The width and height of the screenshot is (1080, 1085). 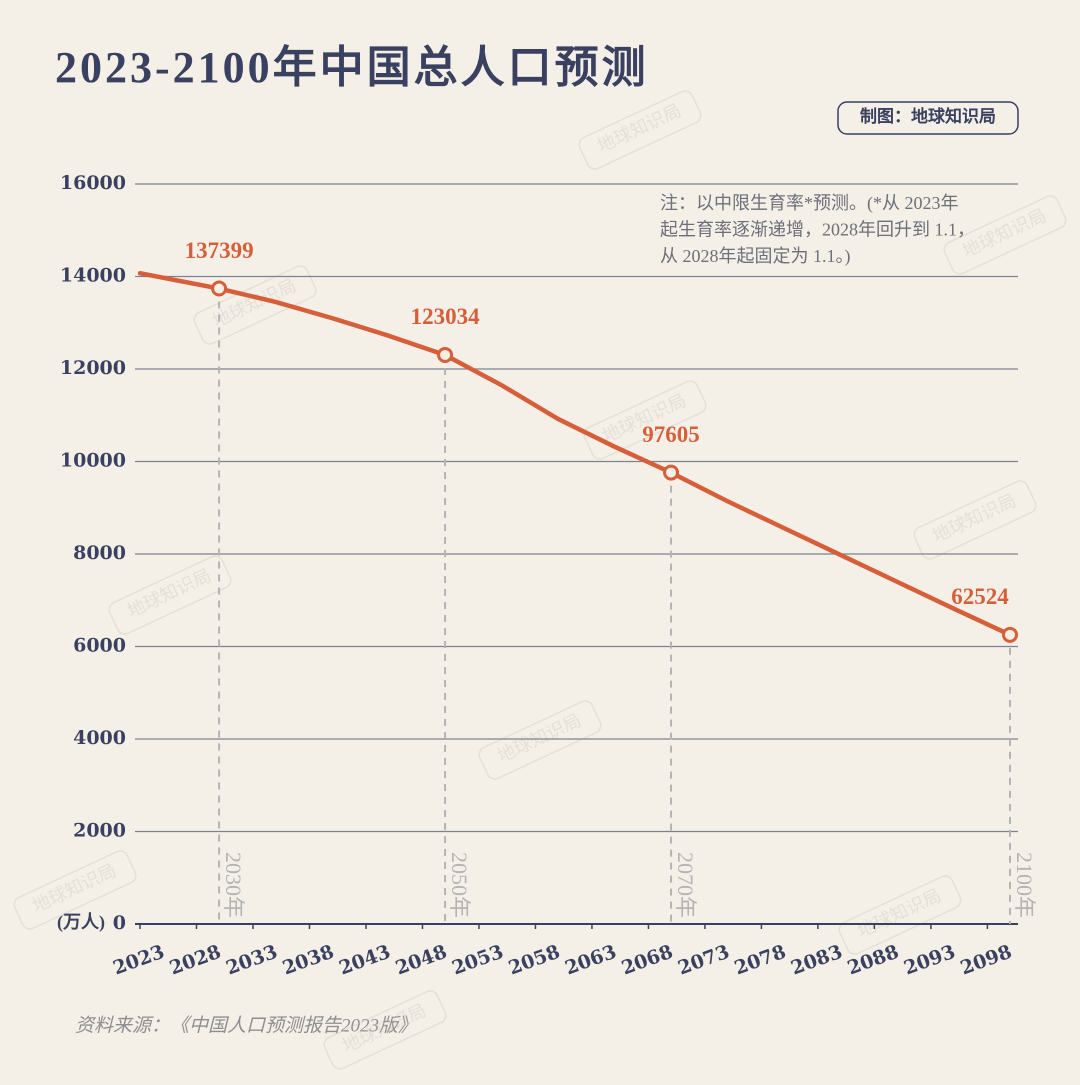 I want to click on x-tick-label: 2038, so click(x=308, y=960).